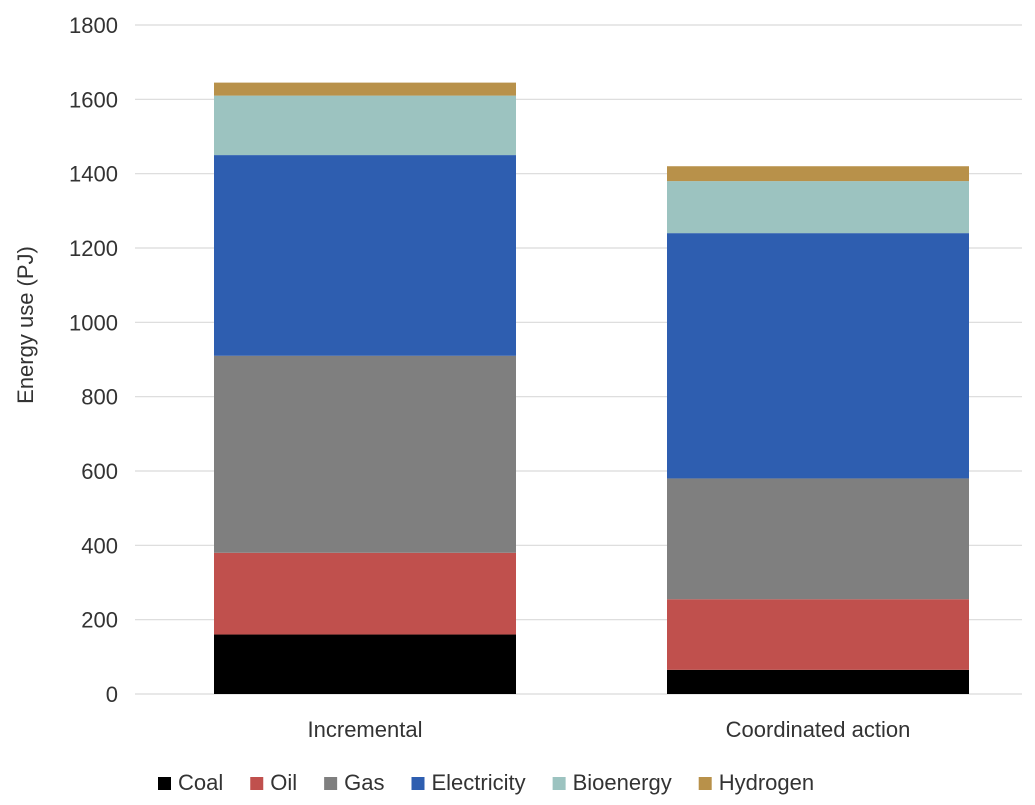  Describe the element at coordinates (99, 471) in the screenshot. I see `y-tick-label: 600` at that location.